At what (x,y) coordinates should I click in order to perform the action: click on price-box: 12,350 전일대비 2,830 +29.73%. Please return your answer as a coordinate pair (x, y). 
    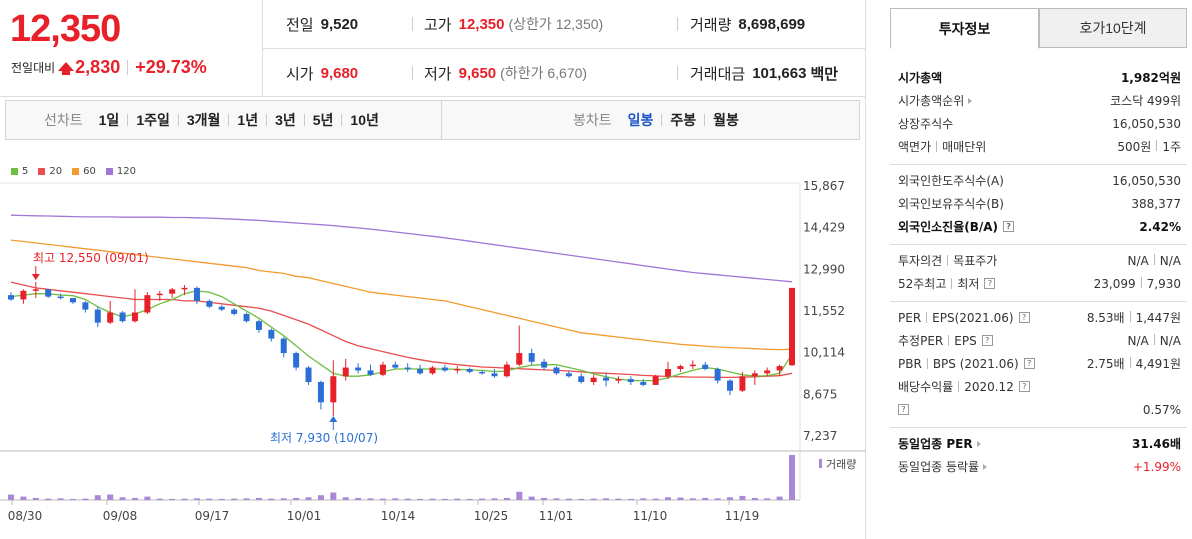
    Looking at the image, I should click on (131, 48).